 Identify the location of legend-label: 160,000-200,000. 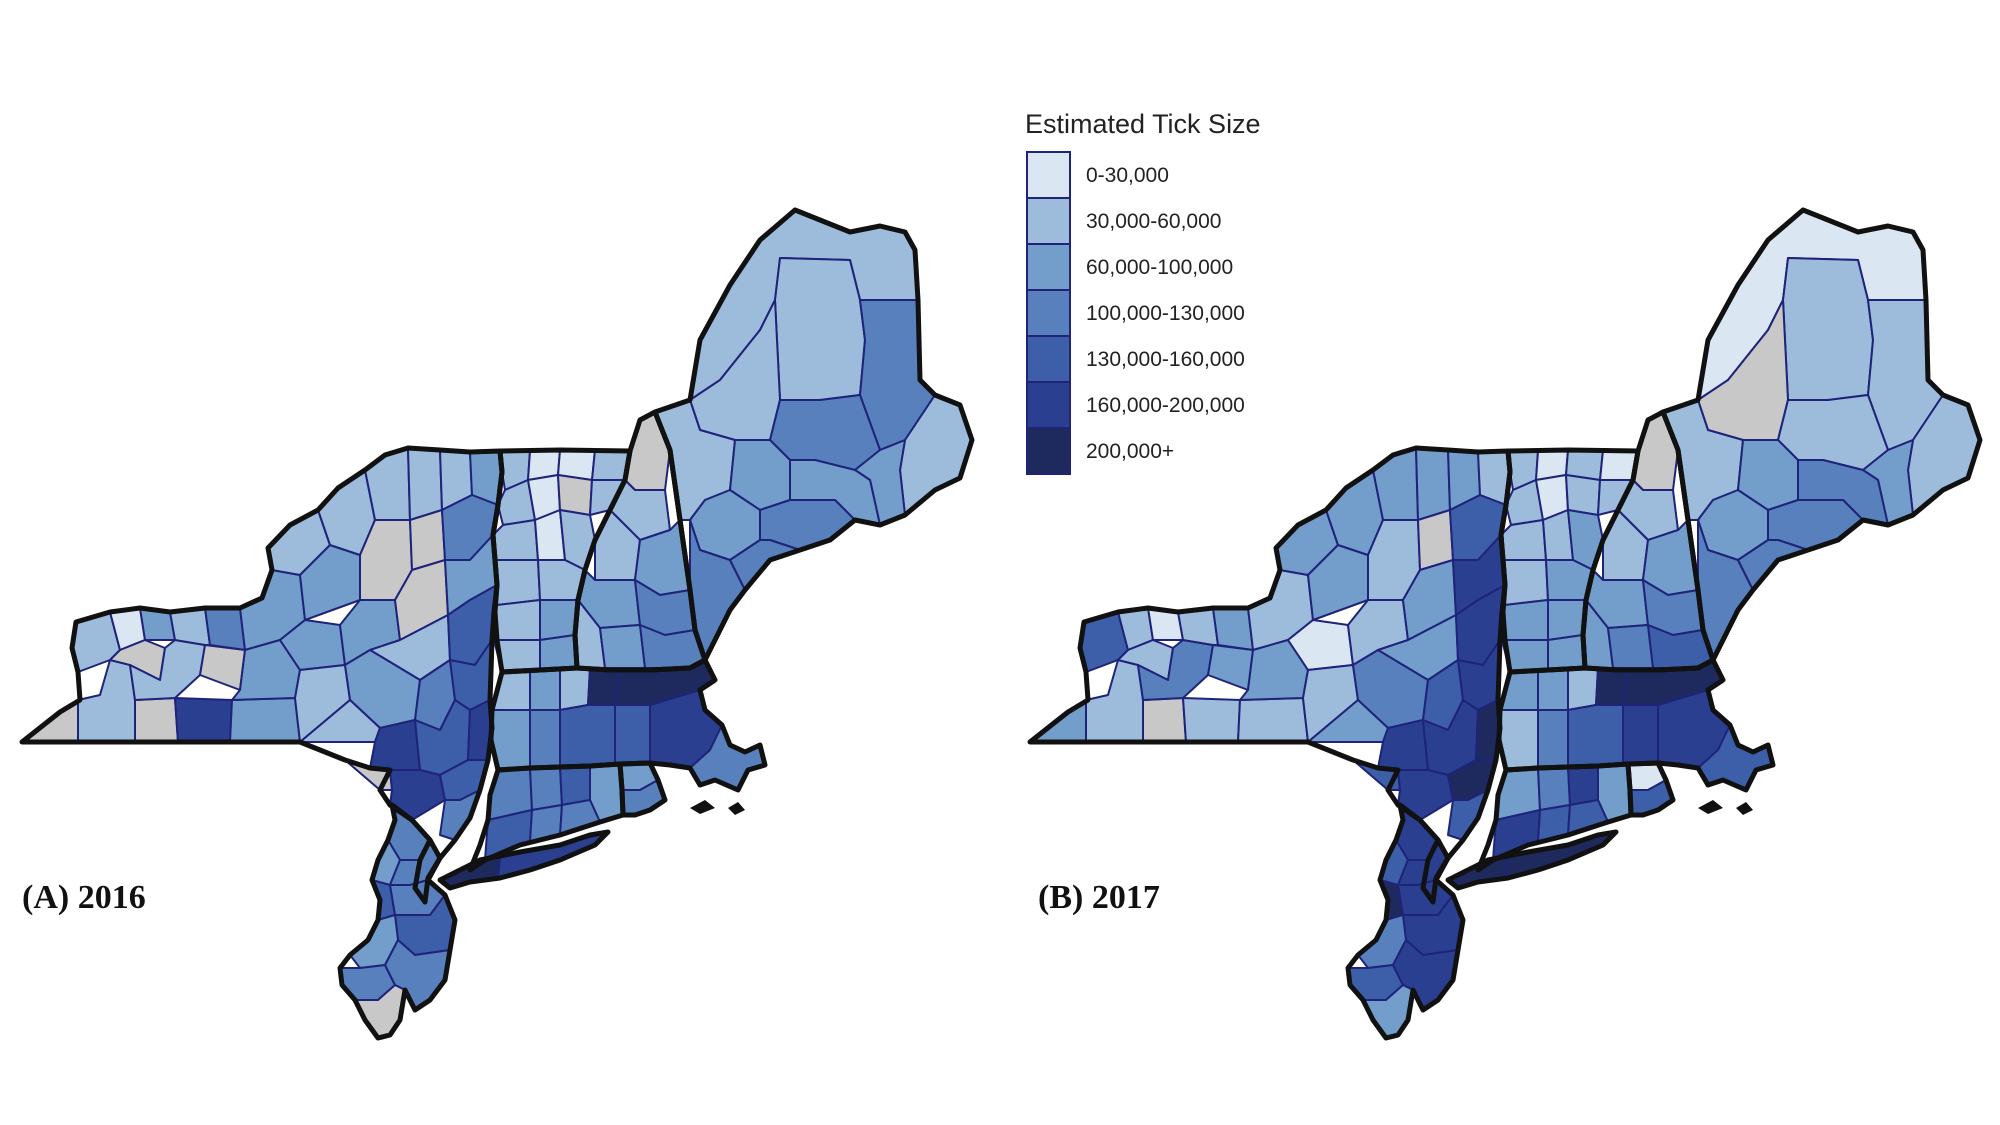
(1165, 405).